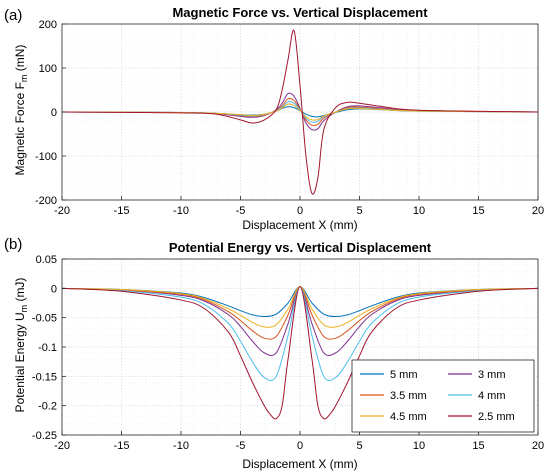  What do you see at coordinates (44, 436) in the screenshot?
I see `y-tick-label: -0.25` at bounding box center [44, 436].